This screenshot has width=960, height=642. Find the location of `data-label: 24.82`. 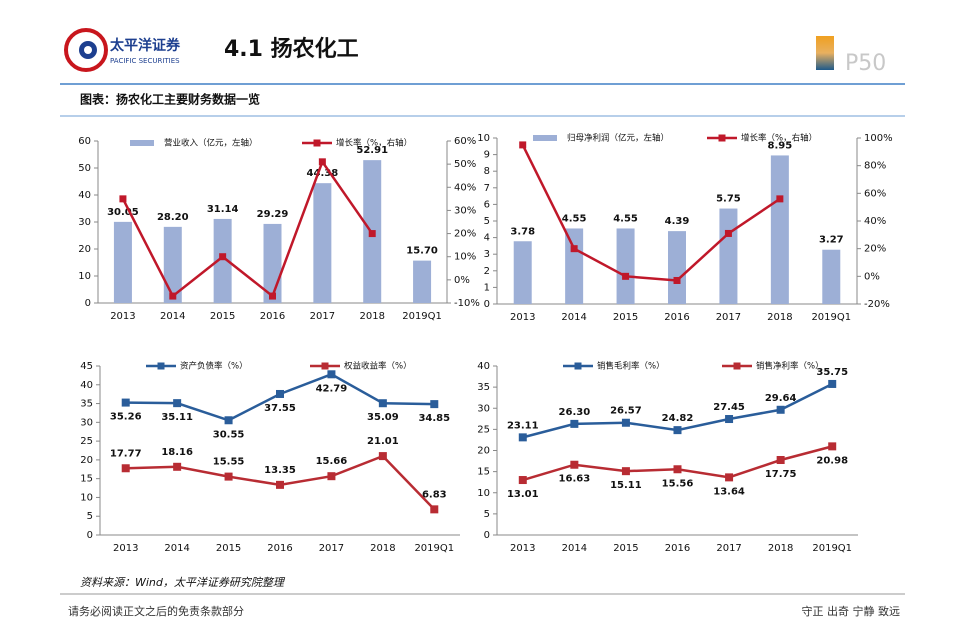

data-label: 24.82 is located at coordinates (678, 418).